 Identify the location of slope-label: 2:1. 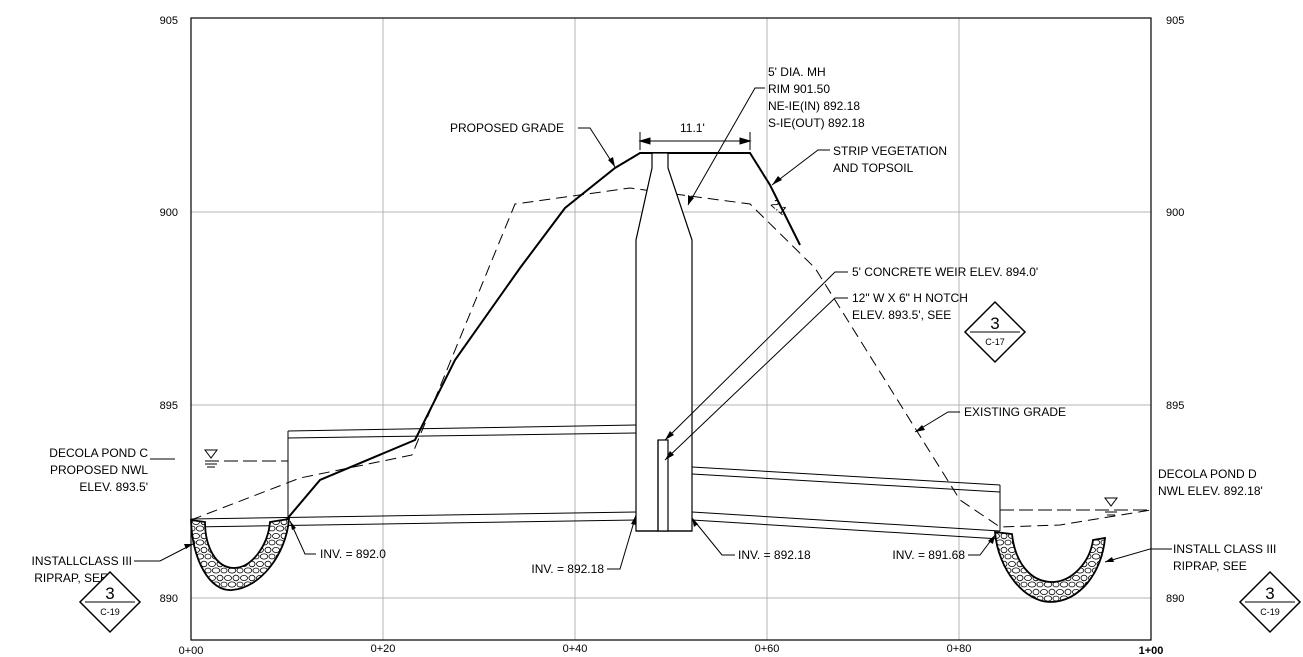
(779, 208).